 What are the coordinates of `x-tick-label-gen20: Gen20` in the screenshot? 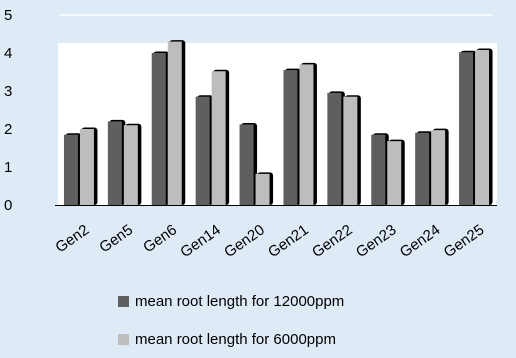 It's located at (244, 241).